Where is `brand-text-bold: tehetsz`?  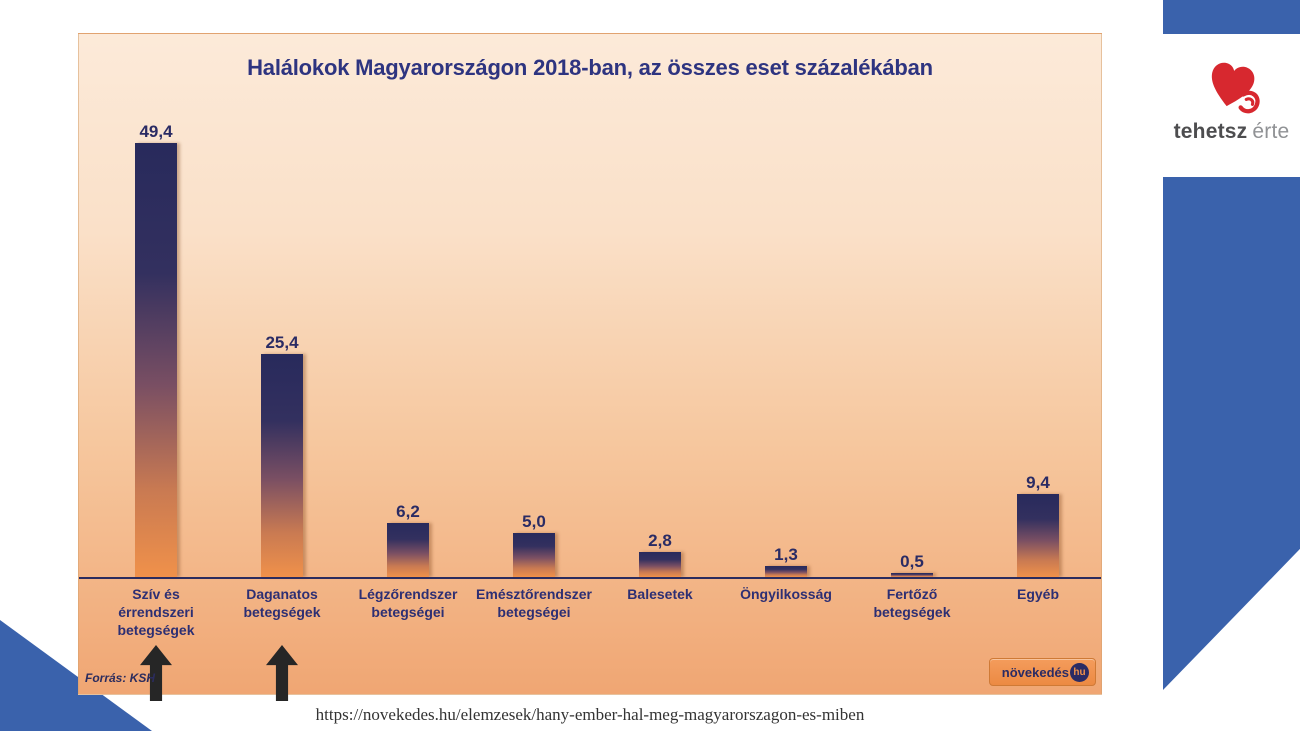
brand-text-bold: tehetsz is located at coordinates (1210, 131).